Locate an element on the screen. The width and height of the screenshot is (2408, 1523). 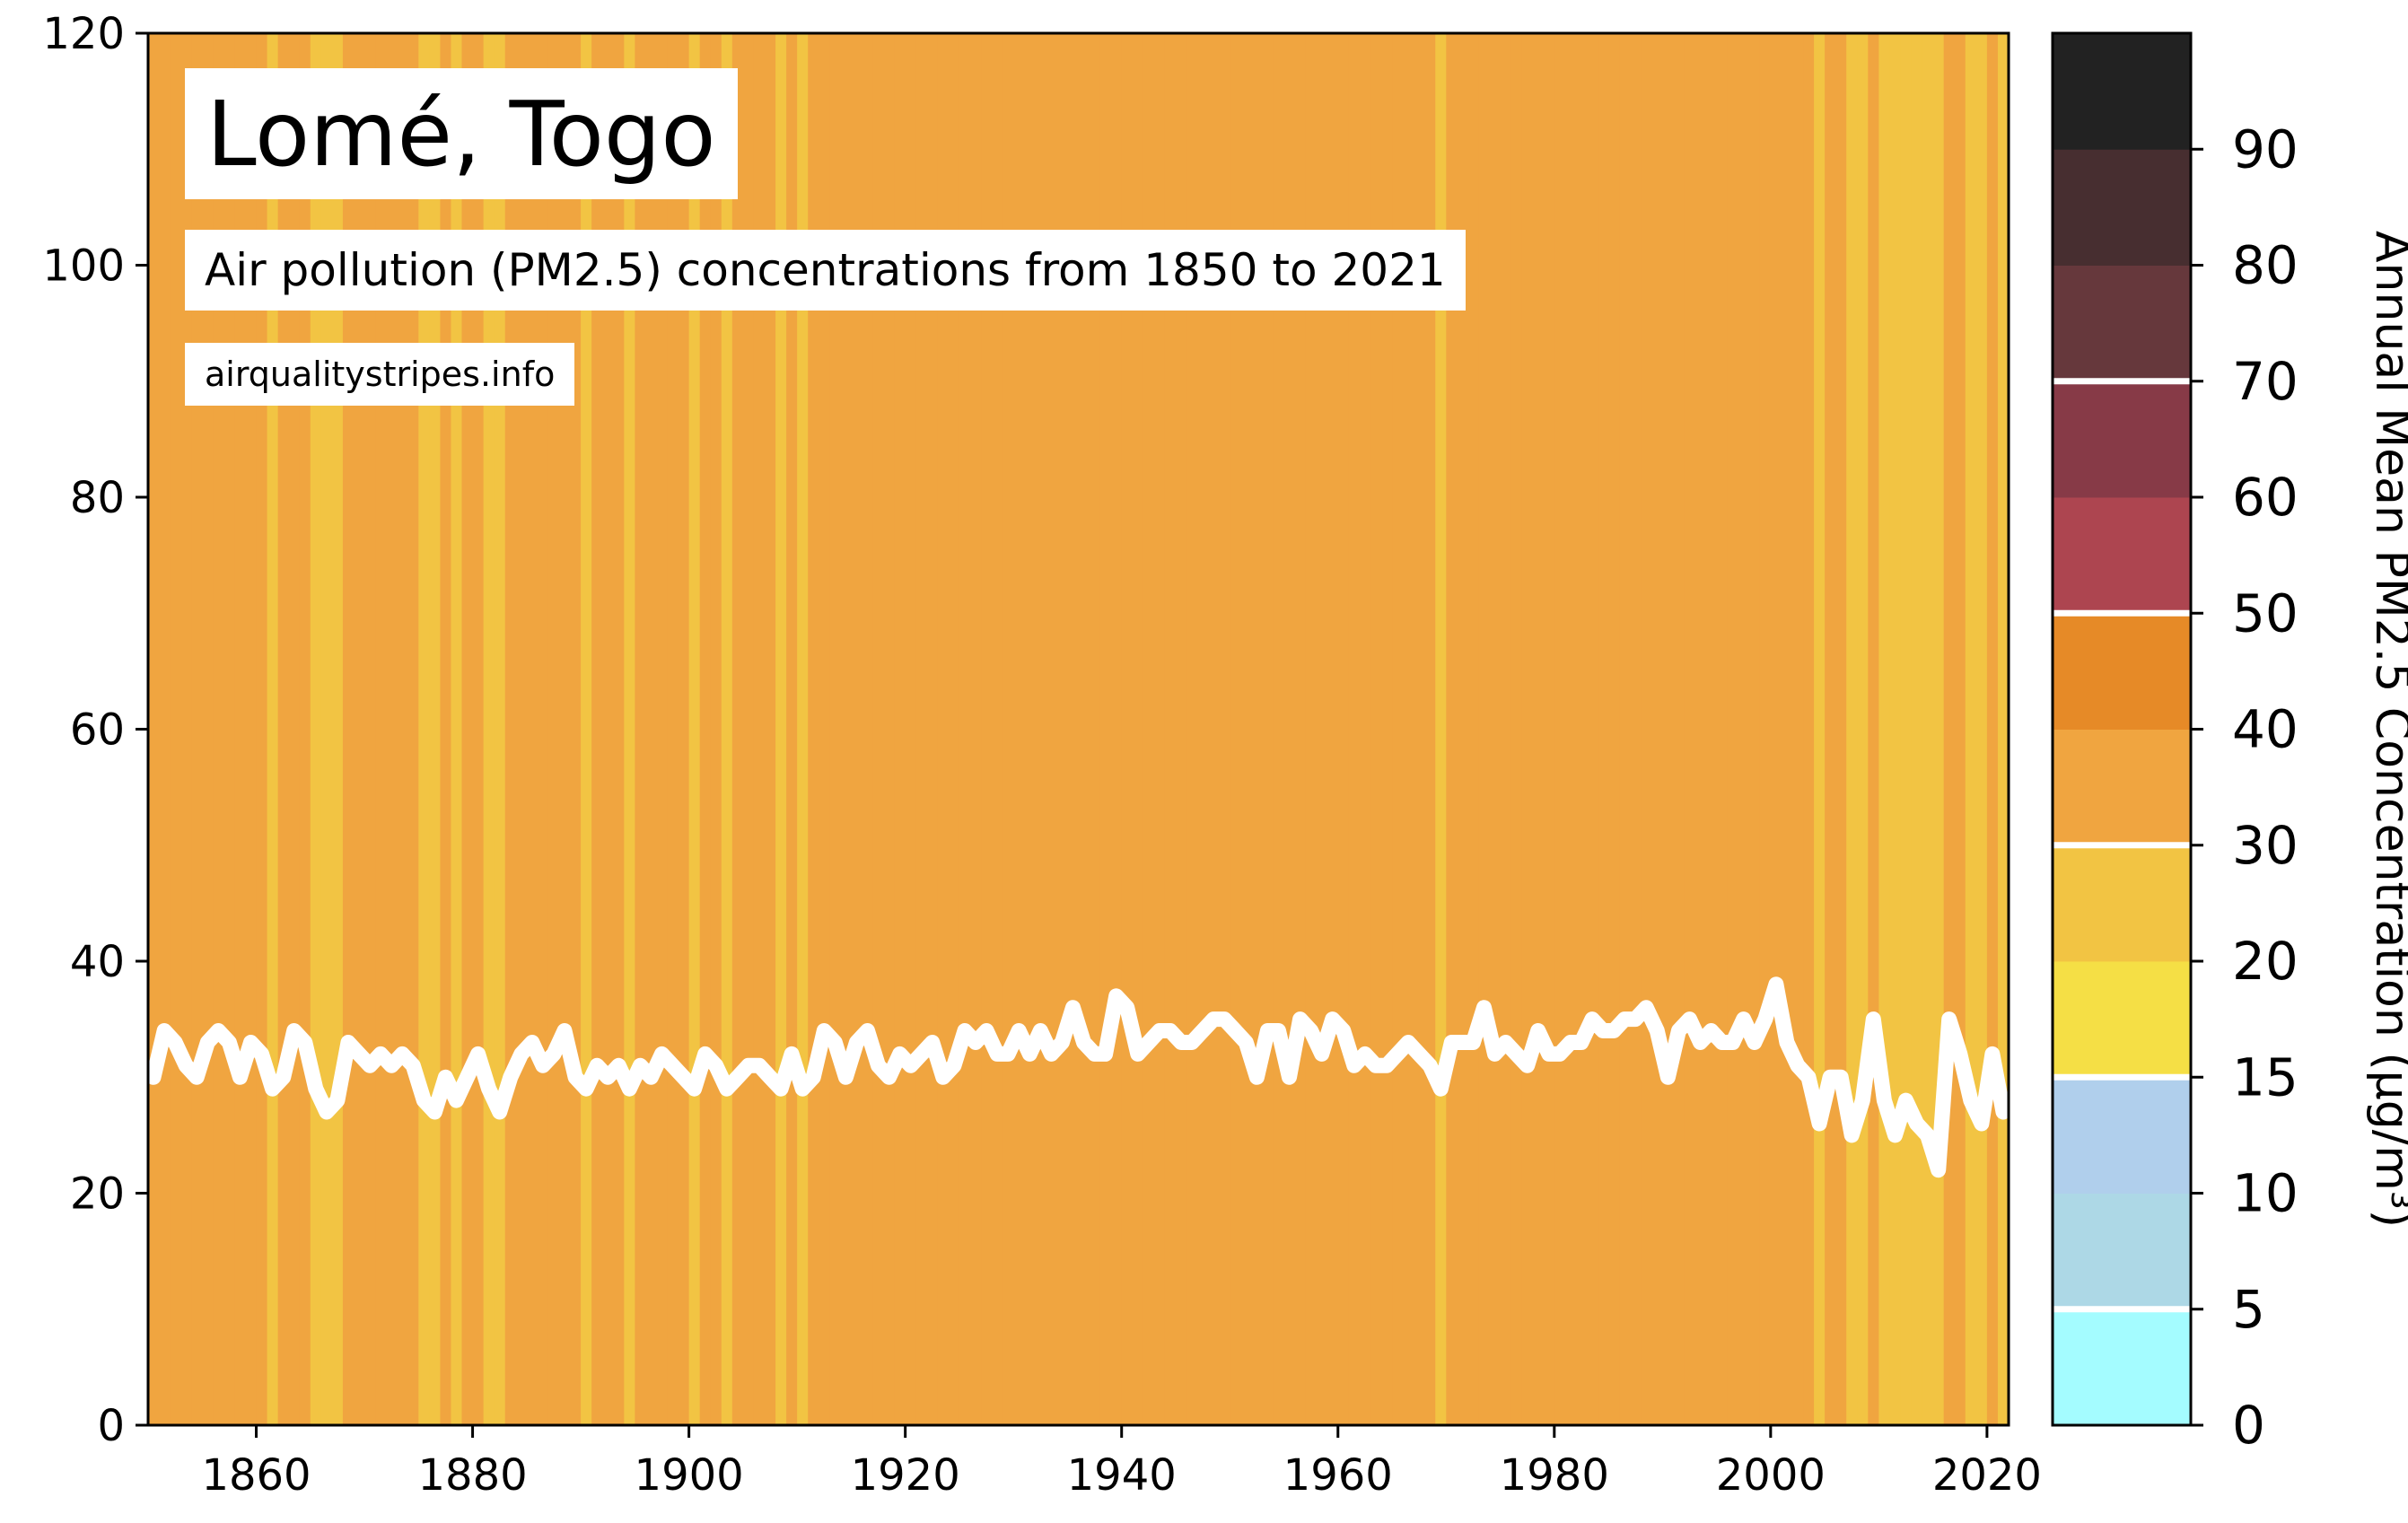
y-tick-label: 40 is located at coordinates (97, 962).